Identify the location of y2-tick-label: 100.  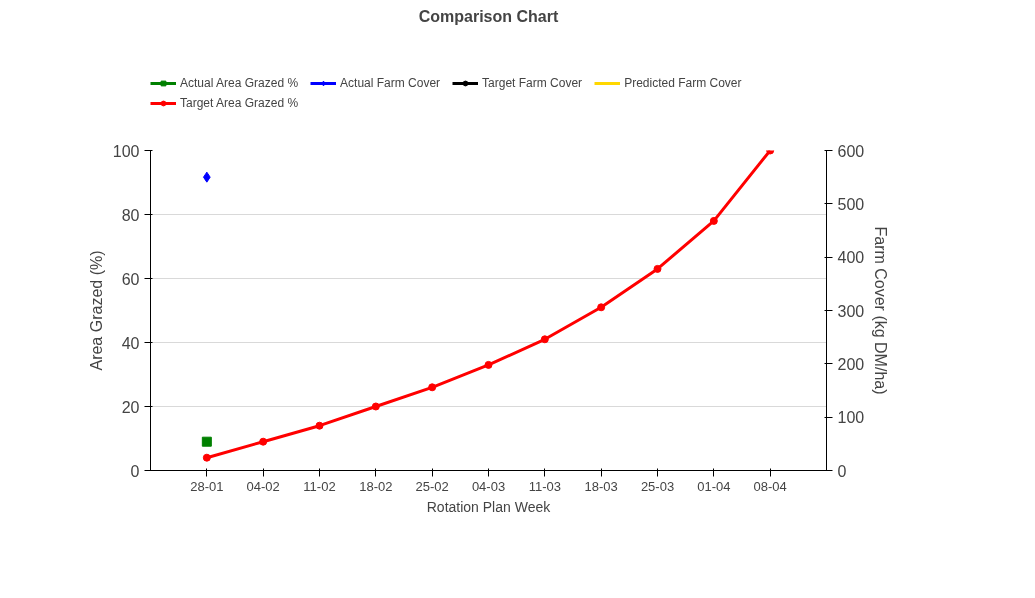
(851, 418).